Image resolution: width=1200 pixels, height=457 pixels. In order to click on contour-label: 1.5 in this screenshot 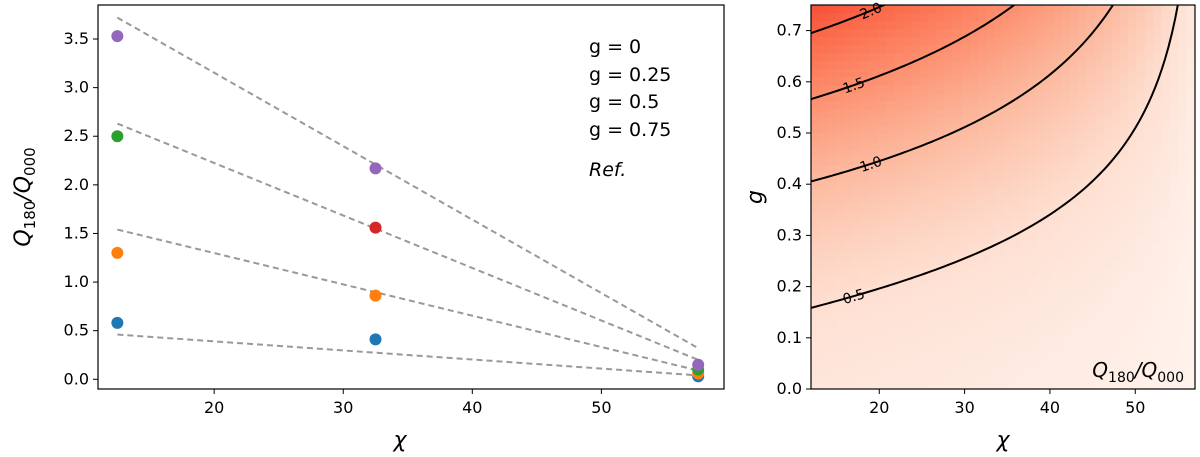, I will do `click(854, 86)`.